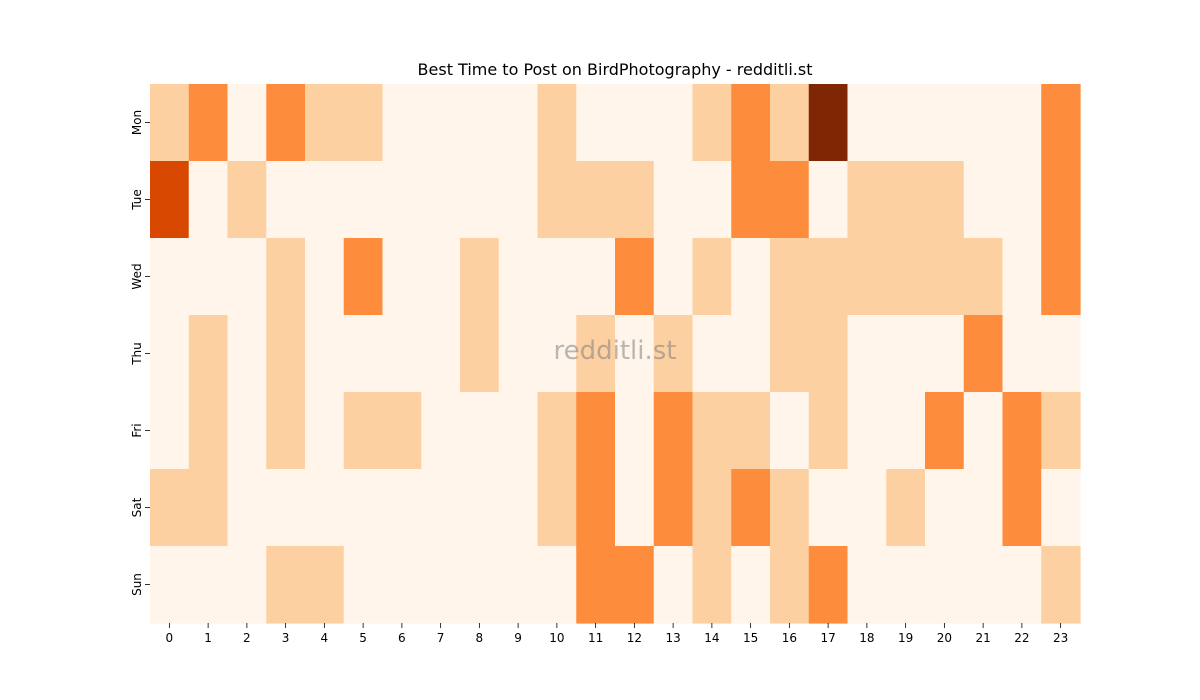 Image resolution: width=1200 pixels, height=700 pixels. Describe the element at coordinates (518, 638) in the screenshot. I see `x-tick-label-9: 9` at that location.